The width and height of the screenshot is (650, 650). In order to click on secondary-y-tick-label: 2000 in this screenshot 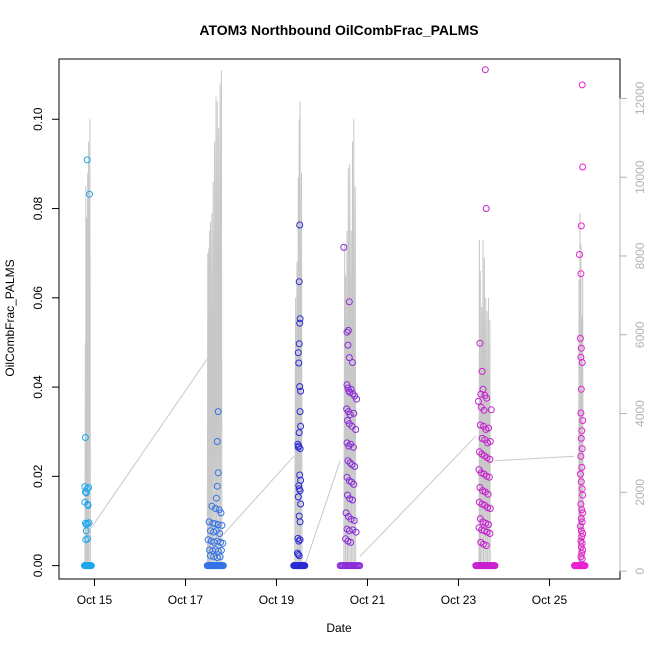, I will do `click(640, 492)`.